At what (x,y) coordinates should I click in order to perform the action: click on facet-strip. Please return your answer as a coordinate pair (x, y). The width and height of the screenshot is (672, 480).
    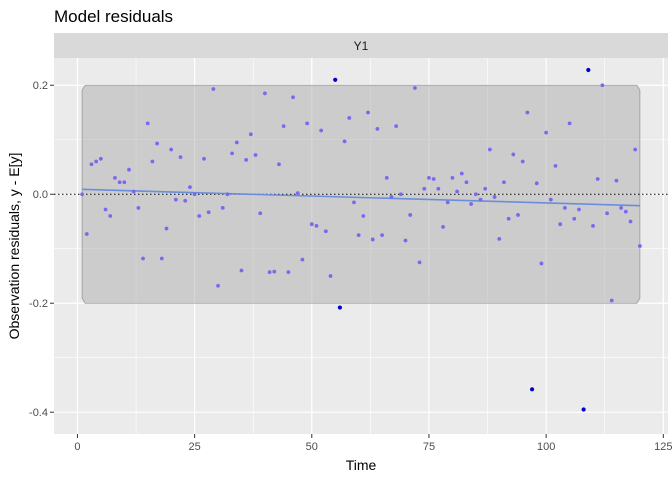
    Looking at the image, I should click on (361, 45).